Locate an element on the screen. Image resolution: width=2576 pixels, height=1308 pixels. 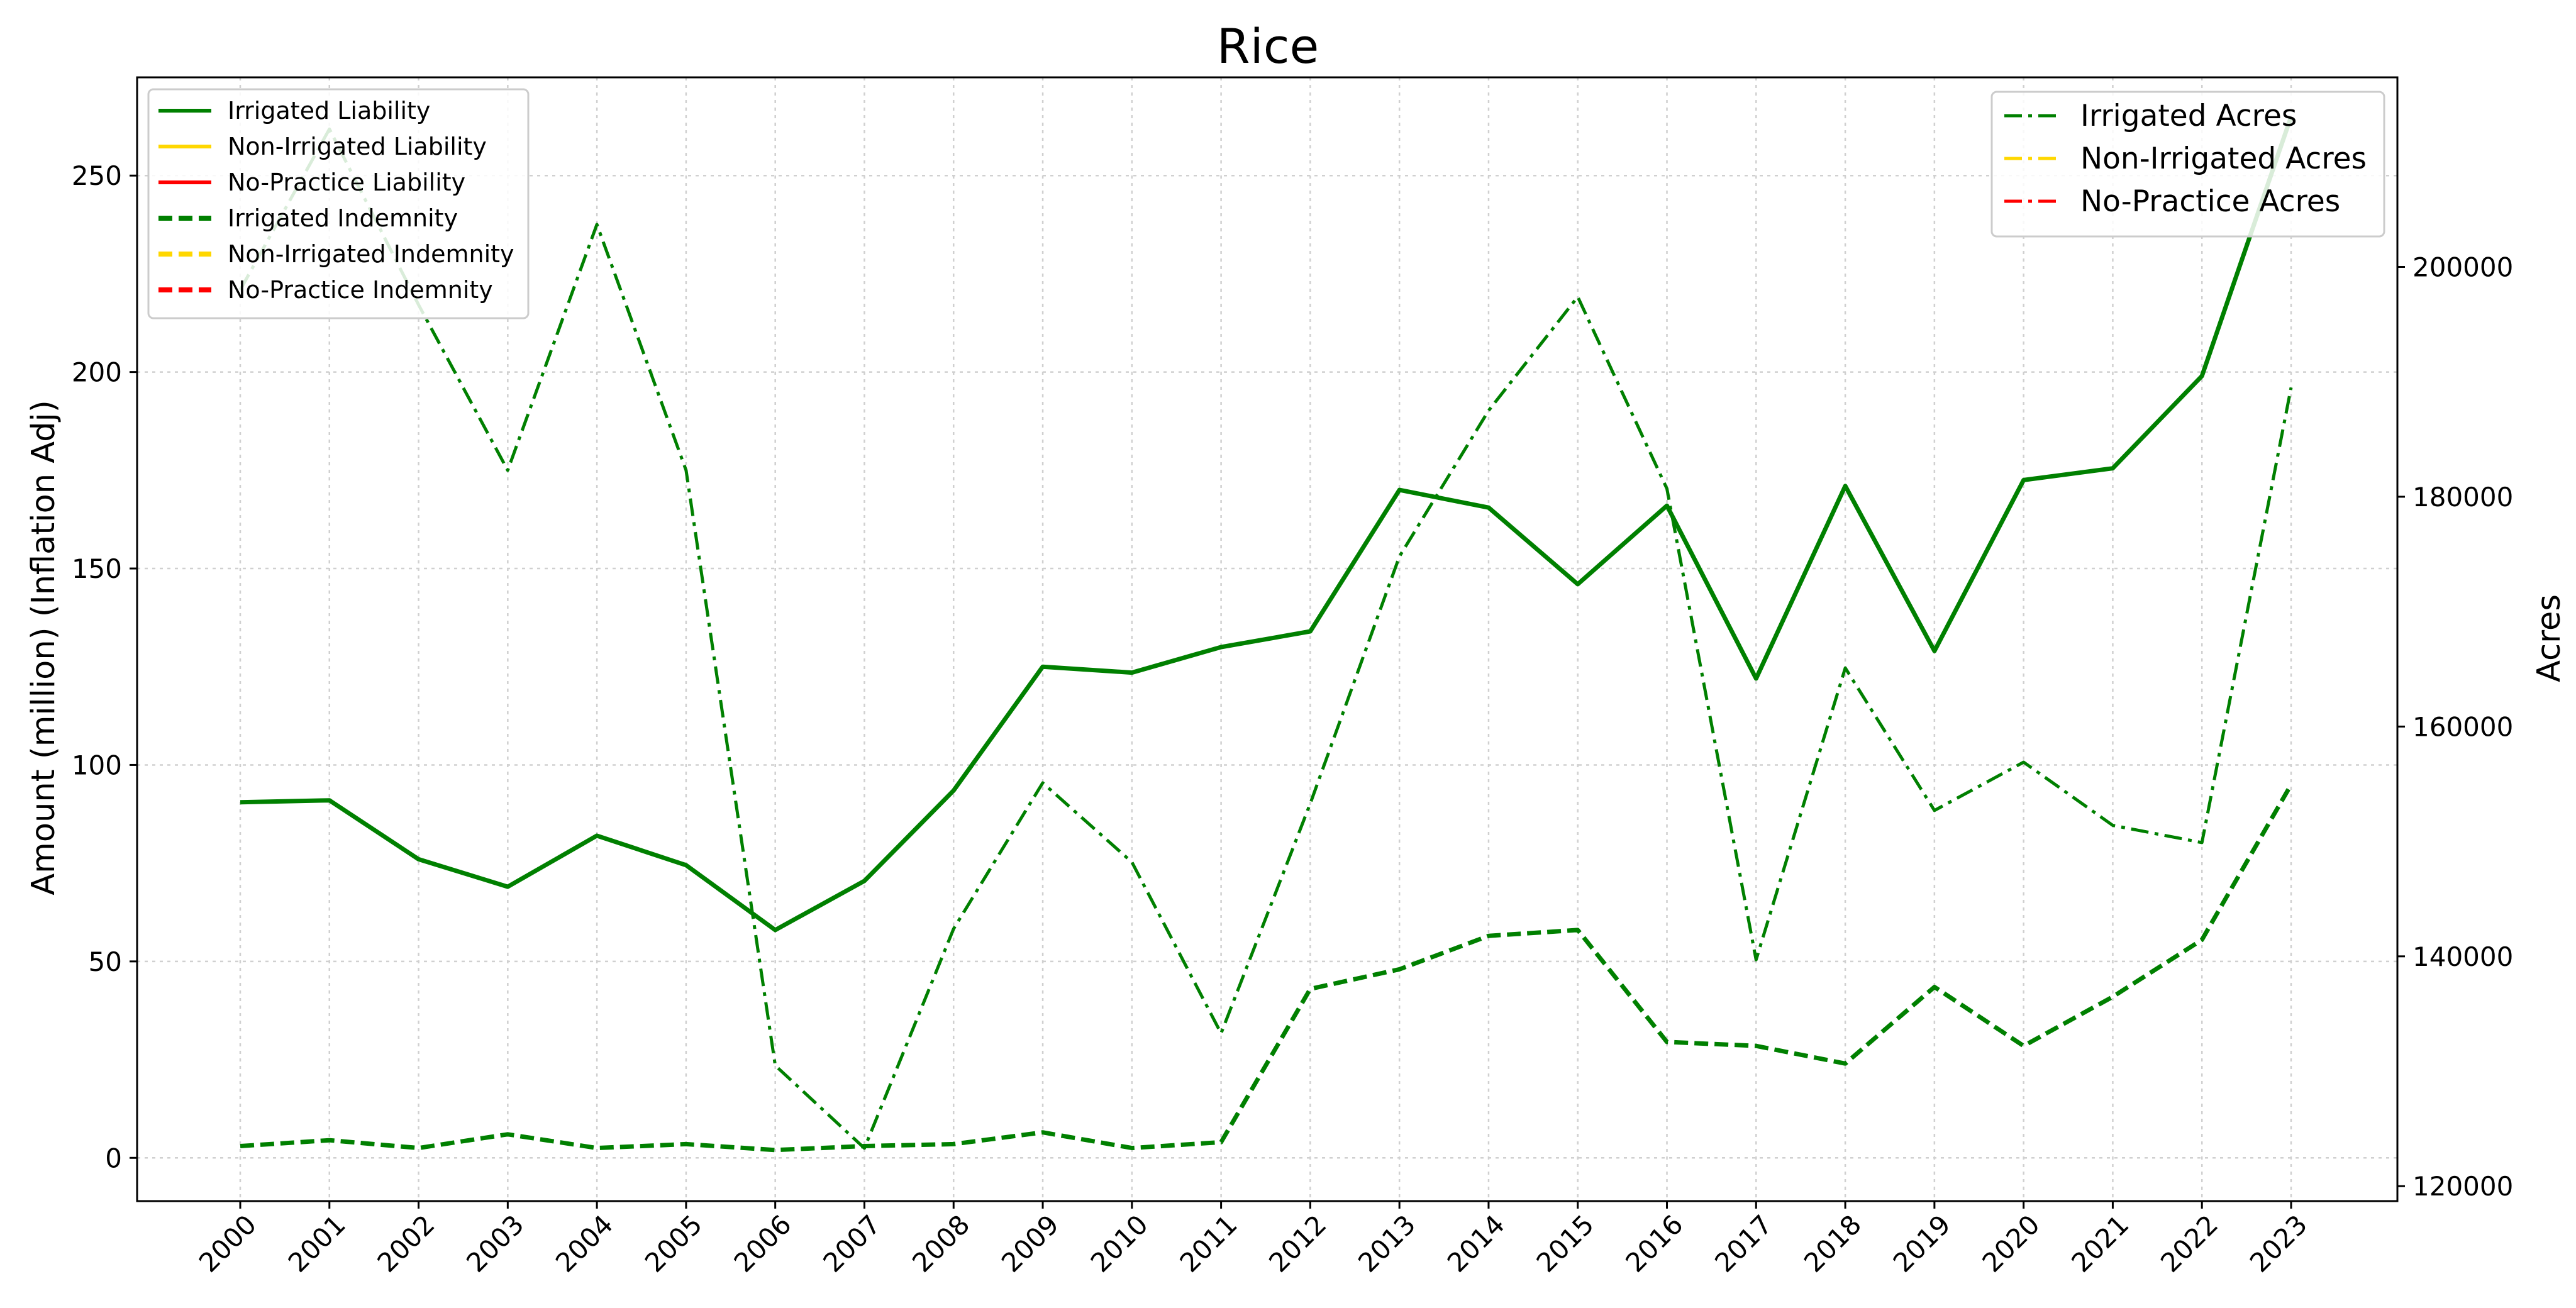
y-tick-label: 100 is located at coordinates (97, 765).